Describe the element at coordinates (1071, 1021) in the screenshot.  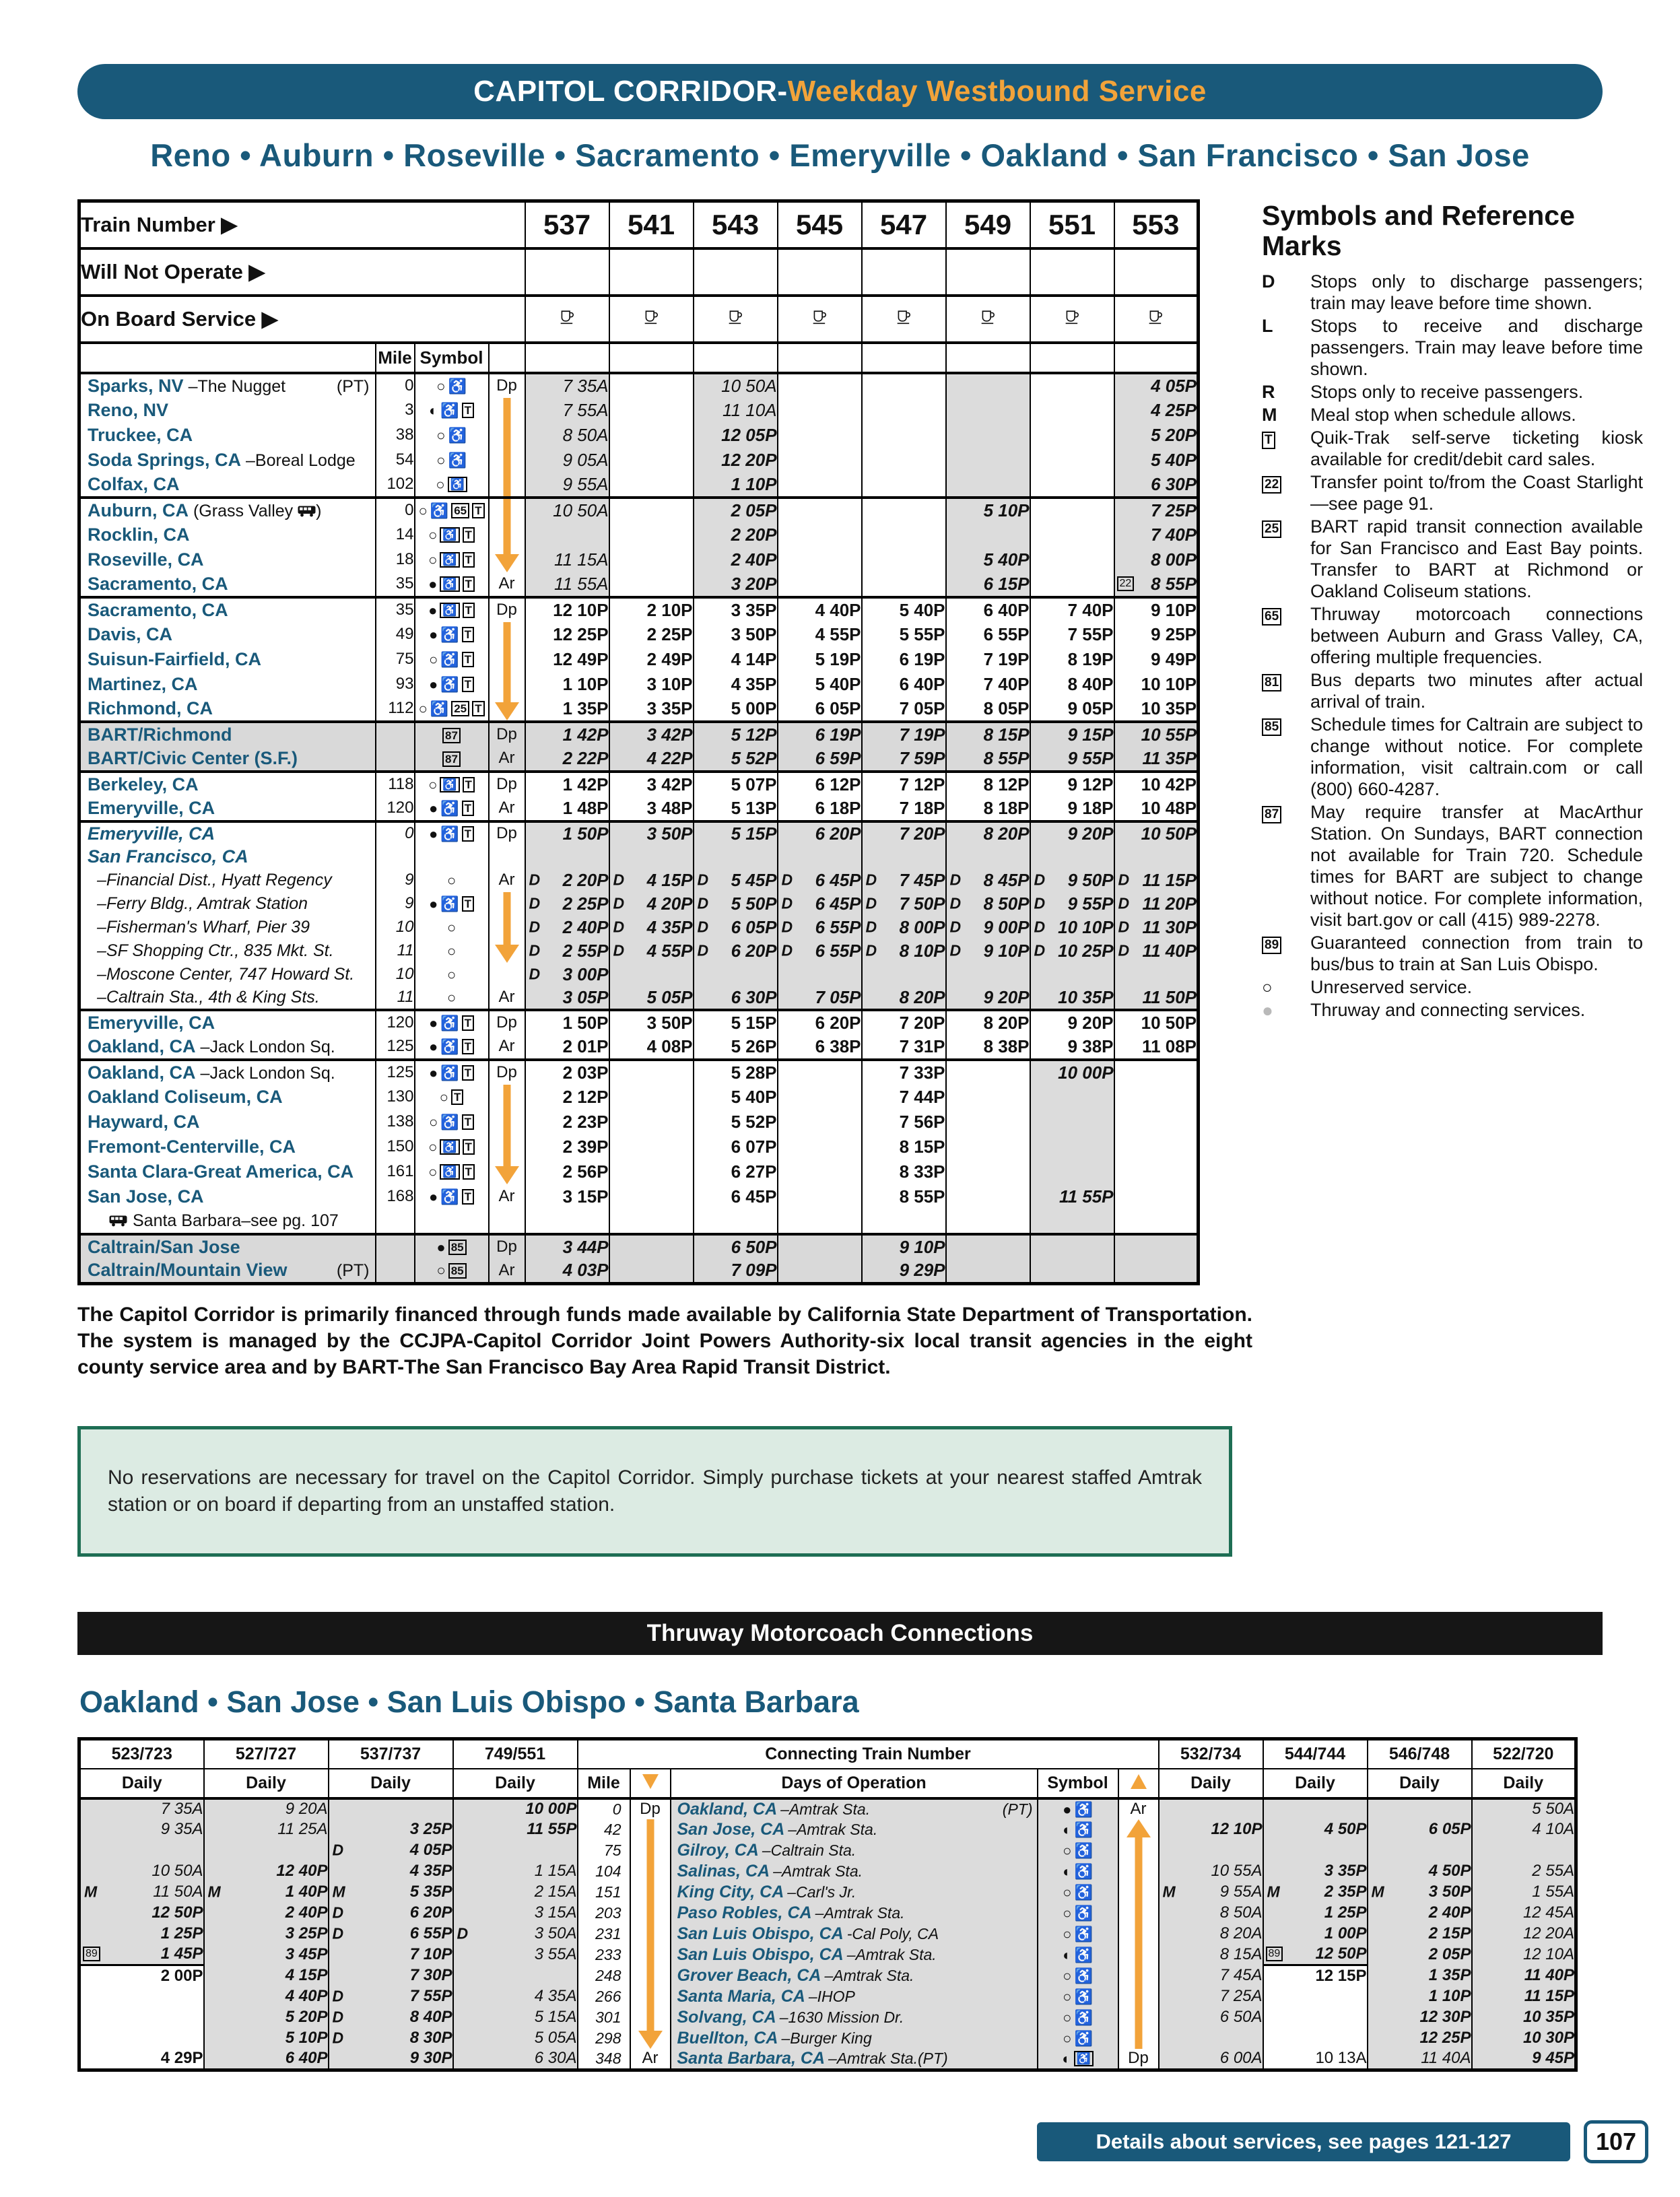
I see `time-cell: 9 20P` at that location.